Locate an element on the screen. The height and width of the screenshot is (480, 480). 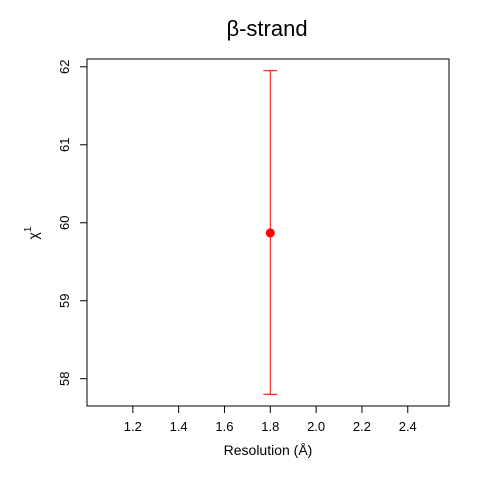
y-tick-label: 59 is located at coordinates (64, 300).